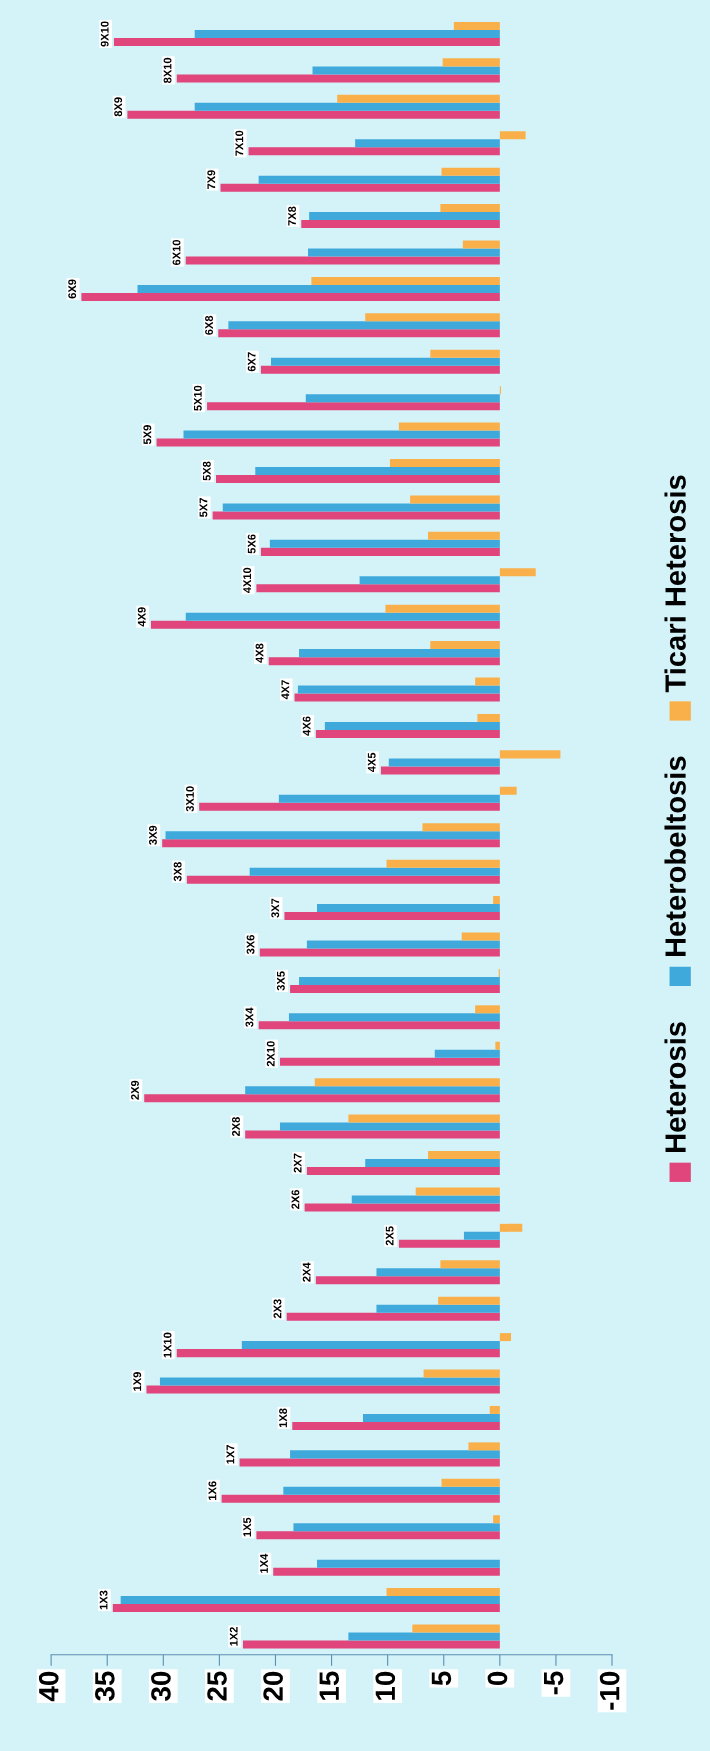  What do you see at coordinates (259, 653) in the screenshot?
I see `y-tick-label: 4X8` at bounding box center [259, 653].